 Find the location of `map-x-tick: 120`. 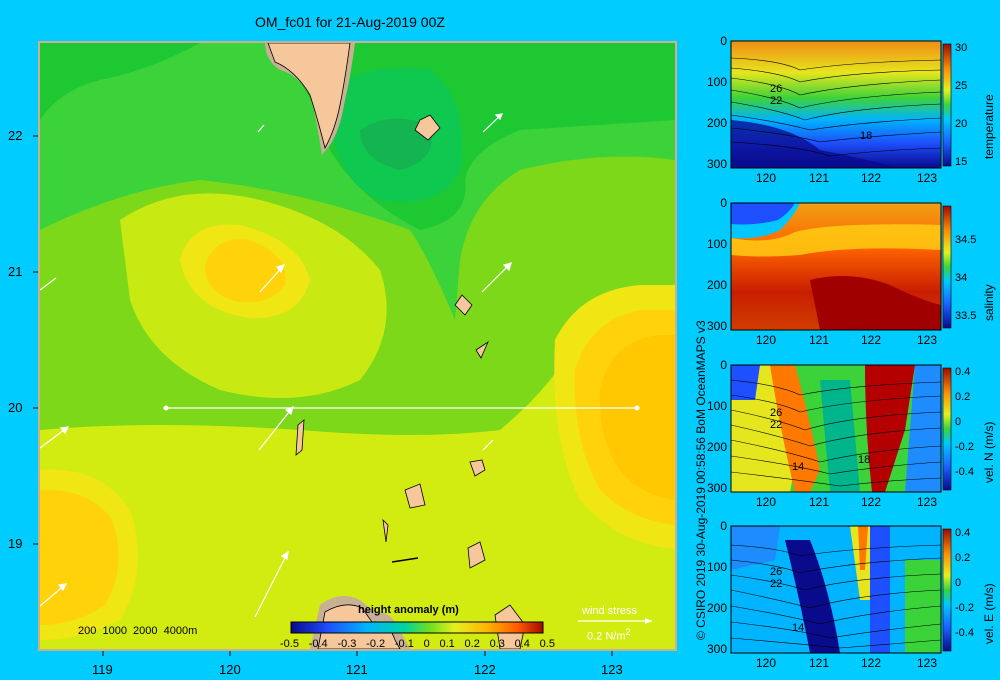

map-x-tick: 120 is located at coordinates (230, 669).